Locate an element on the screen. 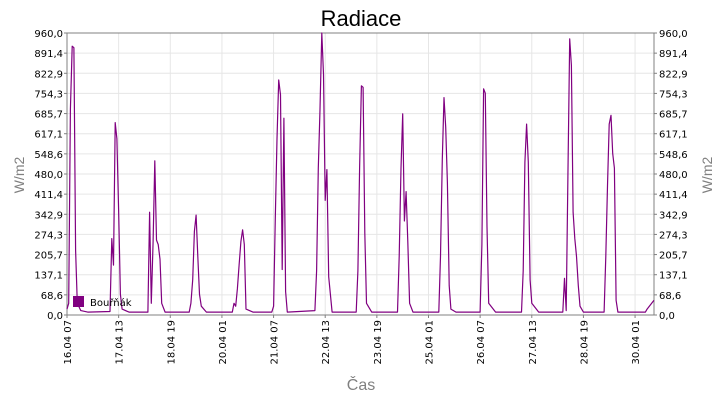 The height and width of the screenshot is (400, 720). y-tick-label-left: 480,0 is located at coordinates (48, 175).